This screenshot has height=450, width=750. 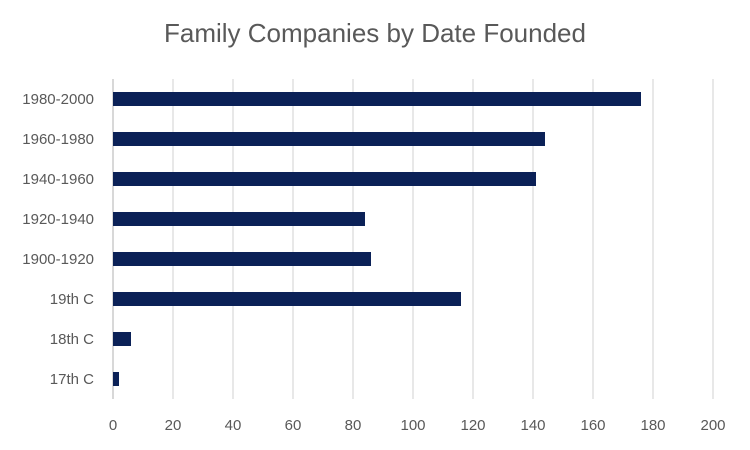 What do you see at coordinates (375, 33) in the screenshot?
I see `chart-title: Family Companies by Date Founded` at bounding box center [375, 33].